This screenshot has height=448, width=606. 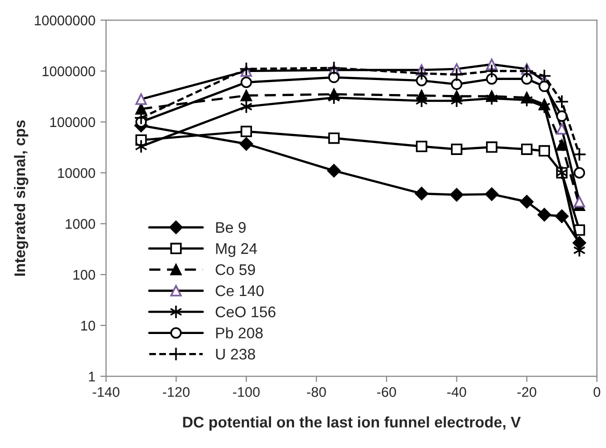 I want to click on y-tick-label: 10, so click(x=88, y=325).